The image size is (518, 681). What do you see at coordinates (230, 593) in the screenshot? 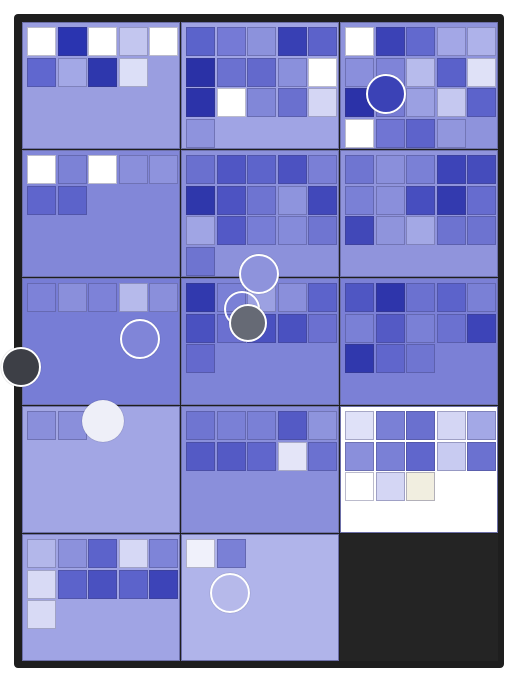
I see `token-pale` at bounding box center [230, 593].